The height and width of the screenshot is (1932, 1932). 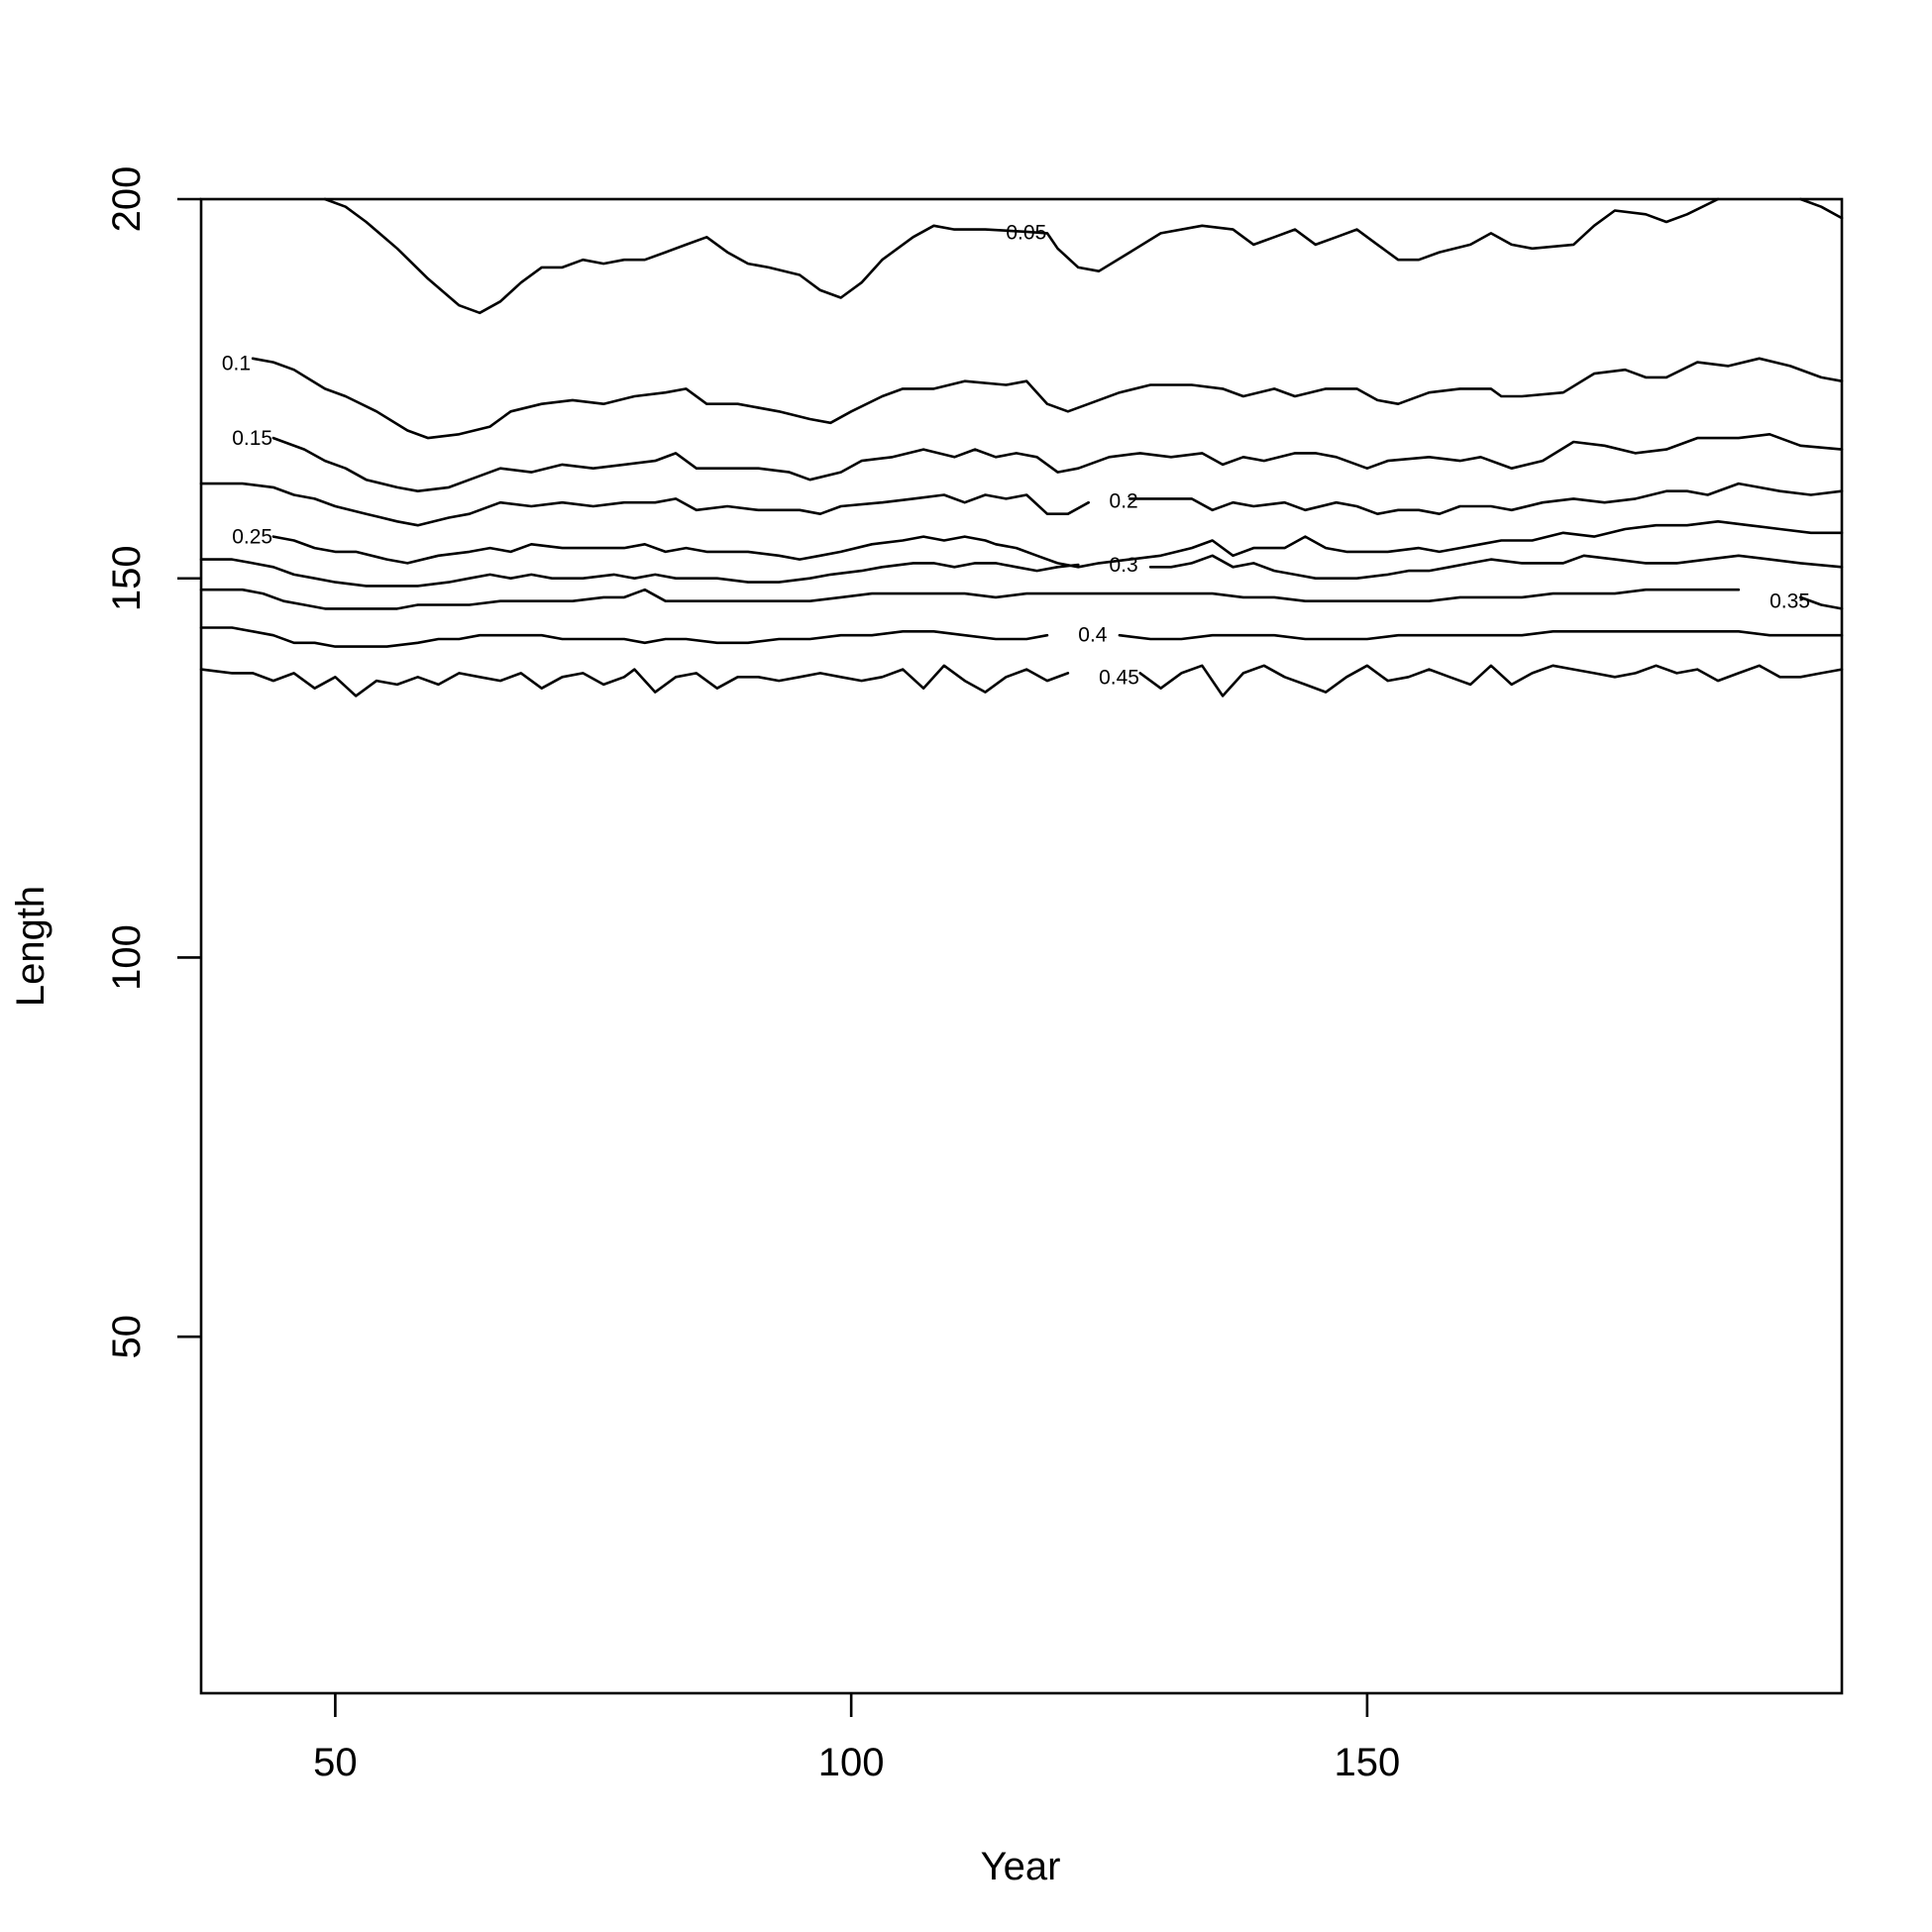 I want to click on x-tick-label: 150, so click(x=1368, y=1762).